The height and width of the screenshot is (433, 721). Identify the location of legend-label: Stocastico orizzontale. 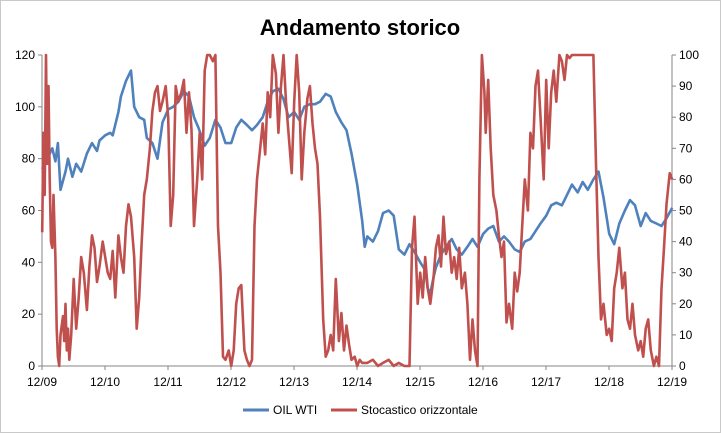
(419, 410).